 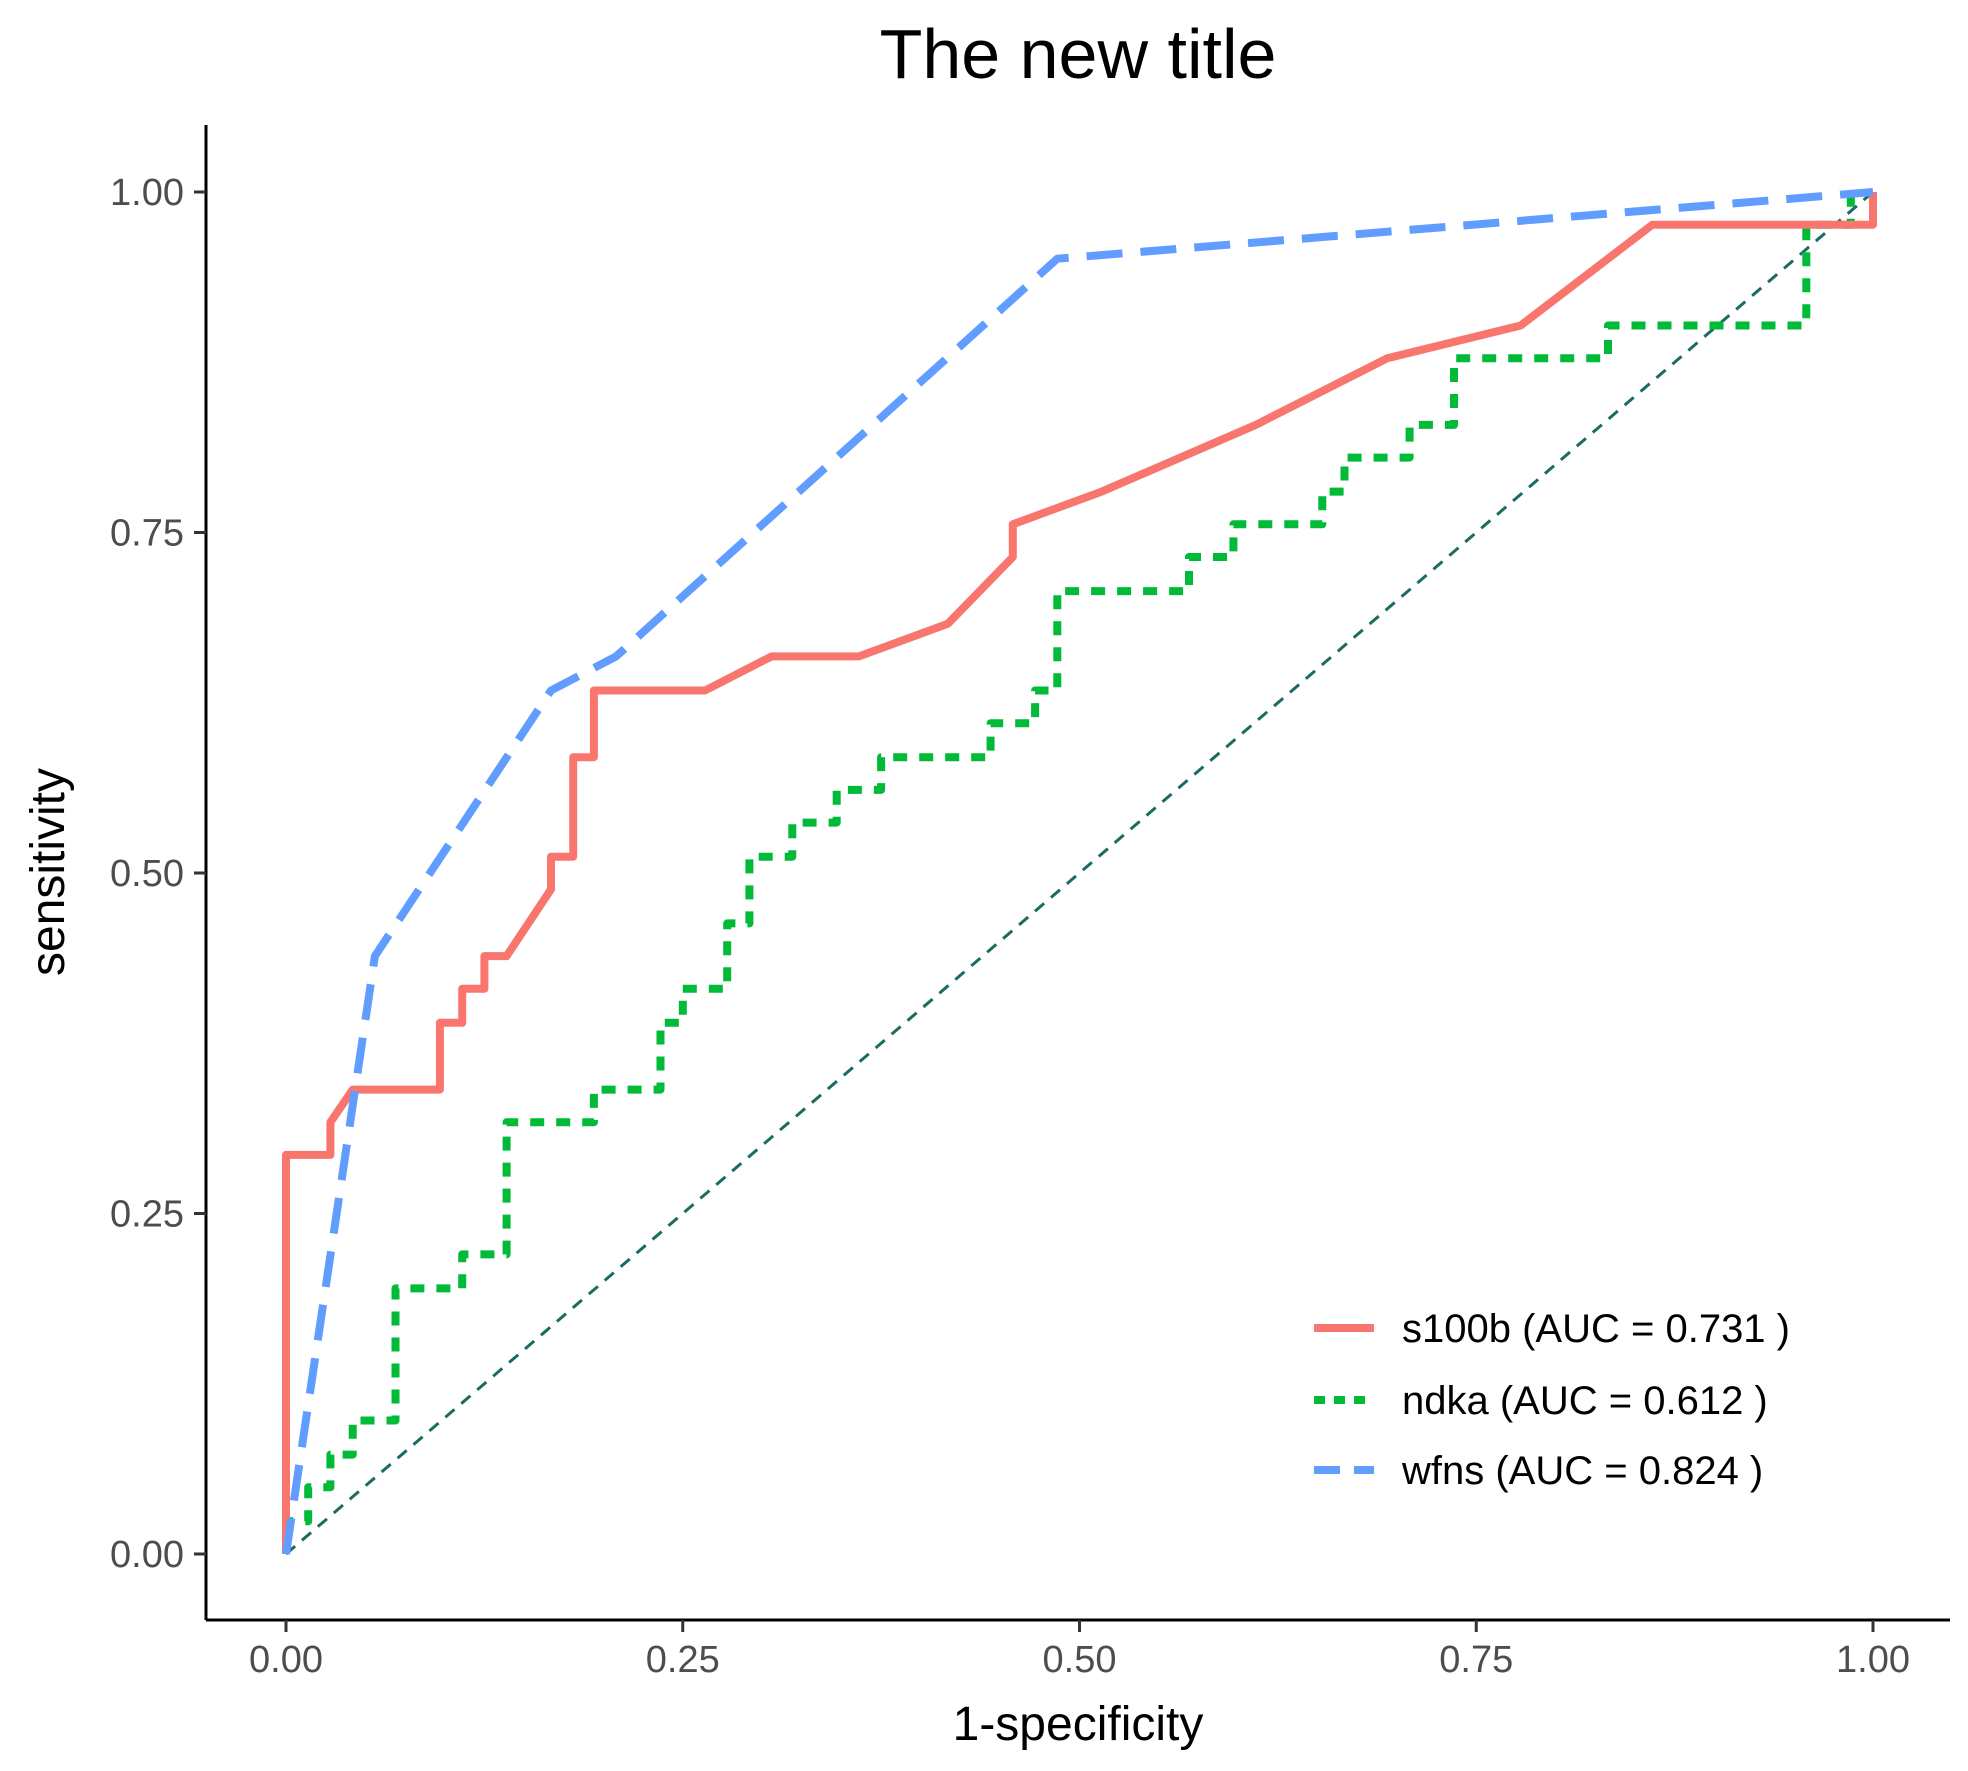 I want to click on x-axis-label: 1-specificity, so click(x=1078, y=1724).